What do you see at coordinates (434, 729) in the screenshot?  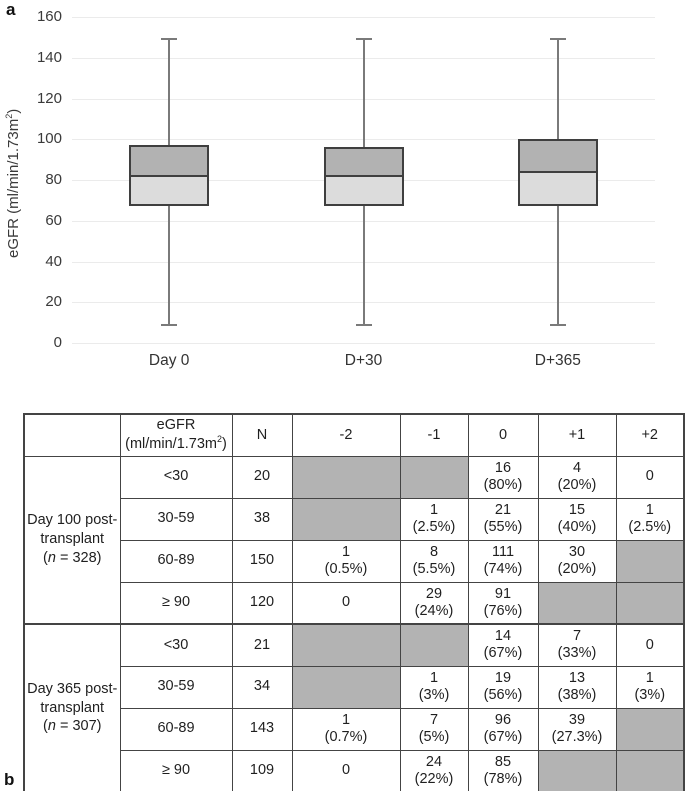 I see `cell-value: 7 (5%)` at bounding box center [434, 729].